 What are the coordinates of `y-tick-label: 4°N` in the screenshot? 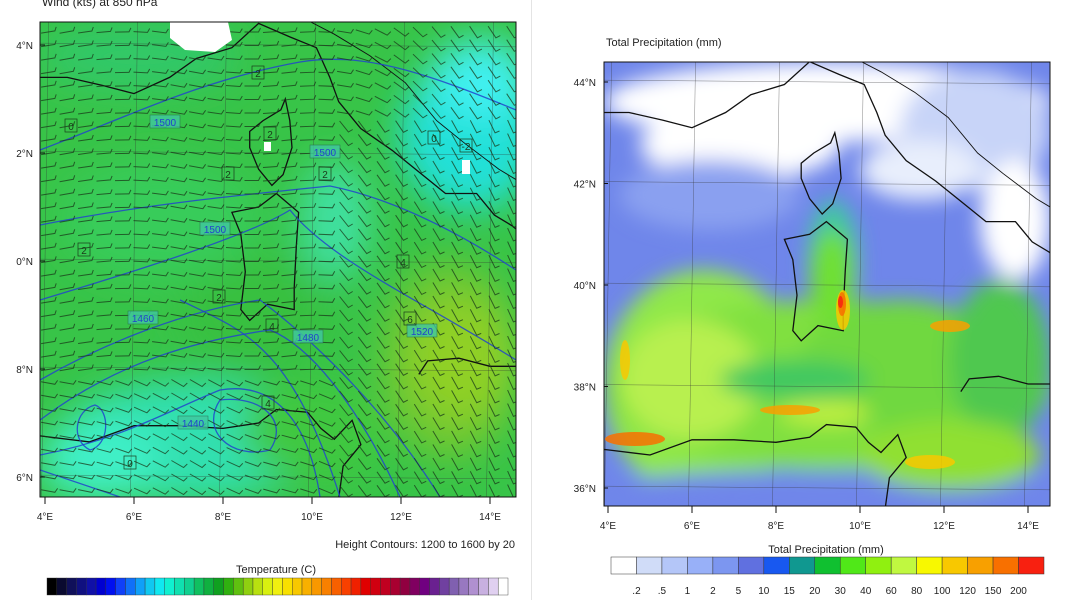 It's located at (24, 46).